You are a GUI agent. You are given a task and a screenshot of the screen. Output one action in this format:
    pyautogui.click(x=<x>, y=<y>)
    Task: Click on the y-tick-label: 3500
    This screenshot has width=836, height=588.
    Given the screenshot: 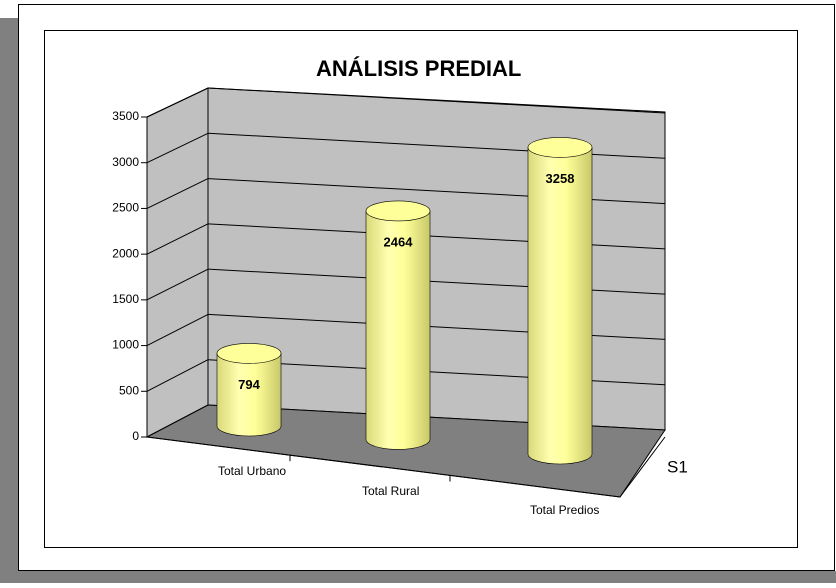 What is the action you would take?
    pyautogui.click(x=125, y=116)
    